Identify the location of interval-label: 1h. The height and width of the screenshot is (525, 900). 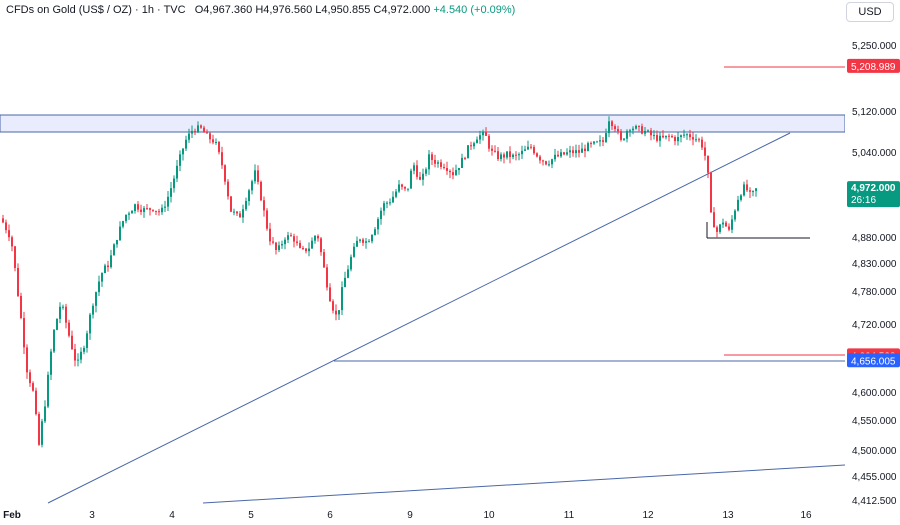
(147, 10).